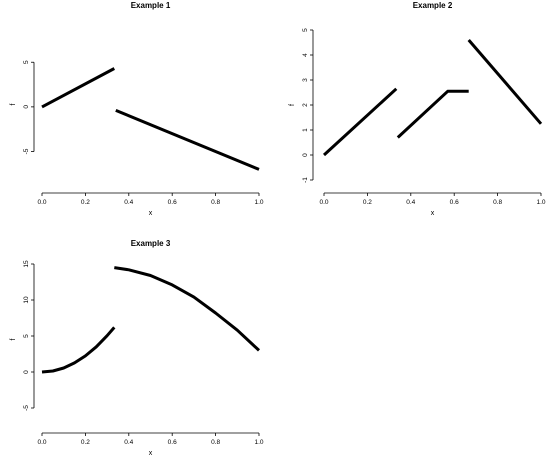 The height and width of the screenshot is (455, 550). I want to click on chart-title: Example 3, so click(151, 243).